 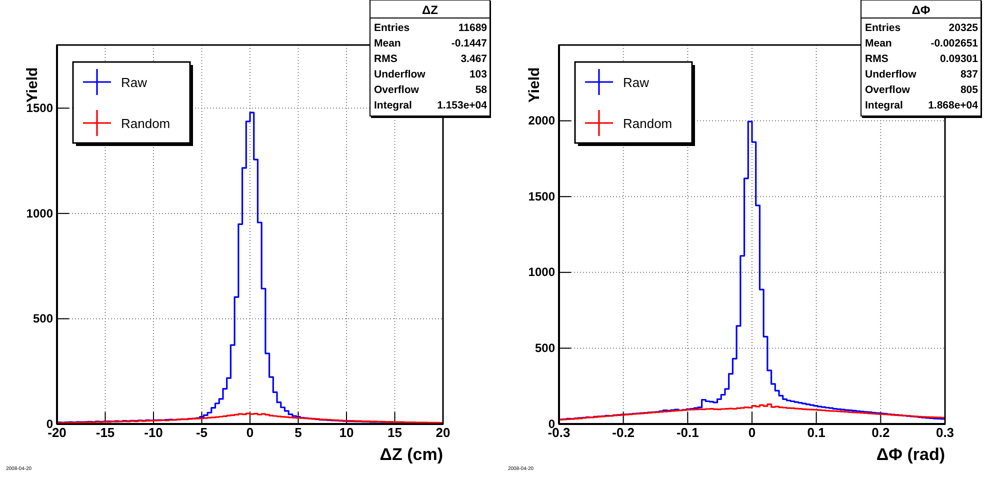 What do you see at coordinates (963, 28) in the screenshot?
I see `text: 20325` at bounding box center [963, 28].